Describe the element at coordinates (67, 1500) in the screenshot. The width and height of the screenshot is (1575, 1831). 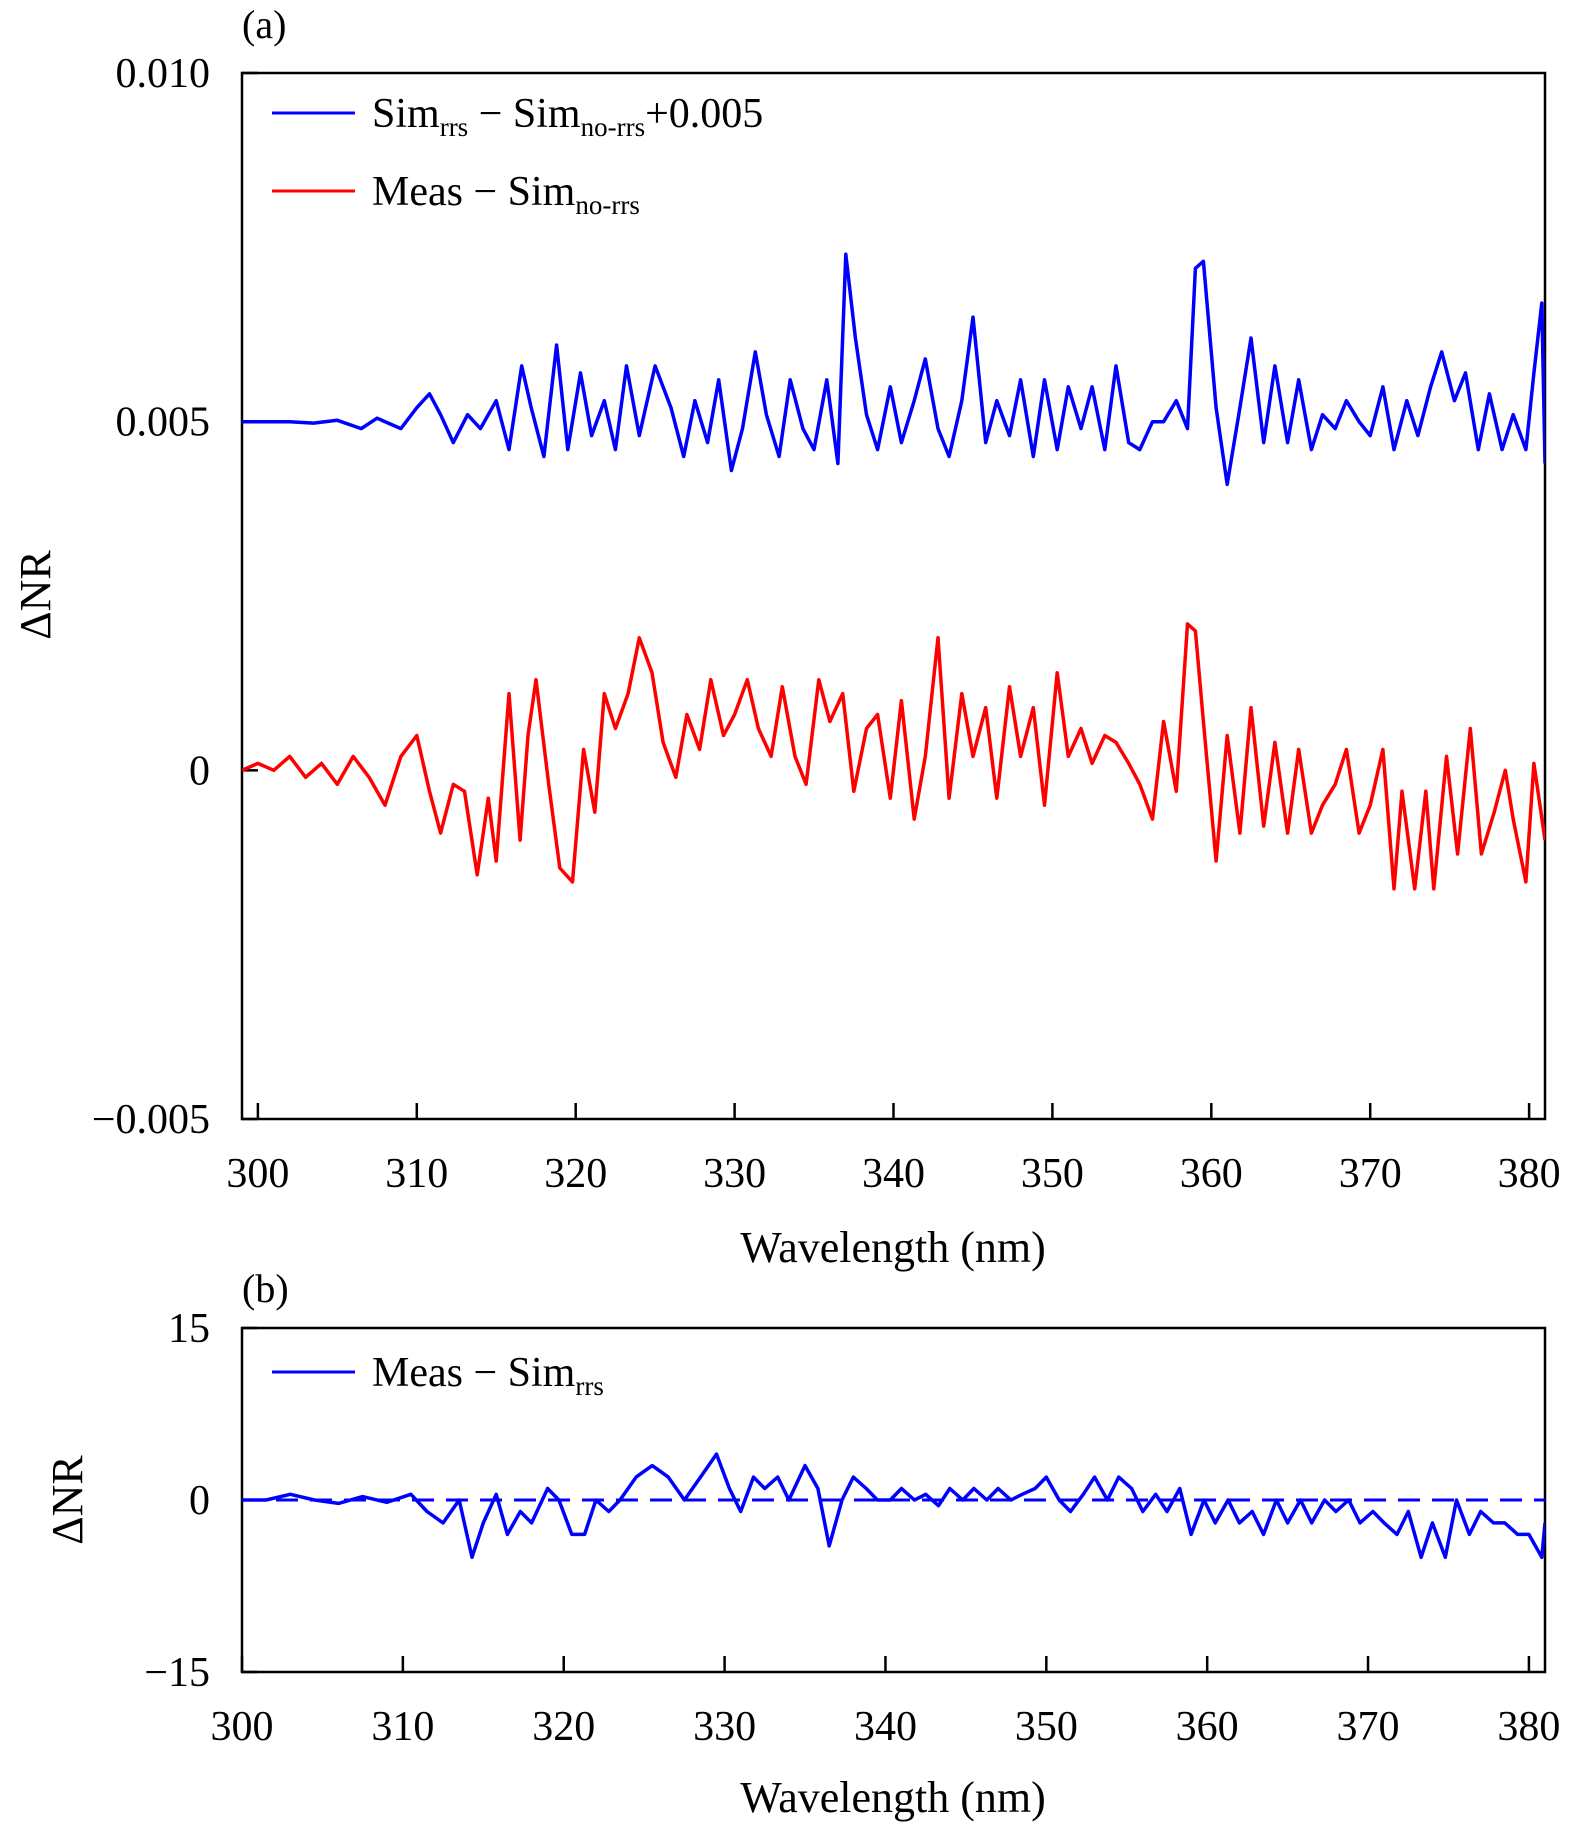
I see `panel-b-y-axis-label: ΔNR` at that location.